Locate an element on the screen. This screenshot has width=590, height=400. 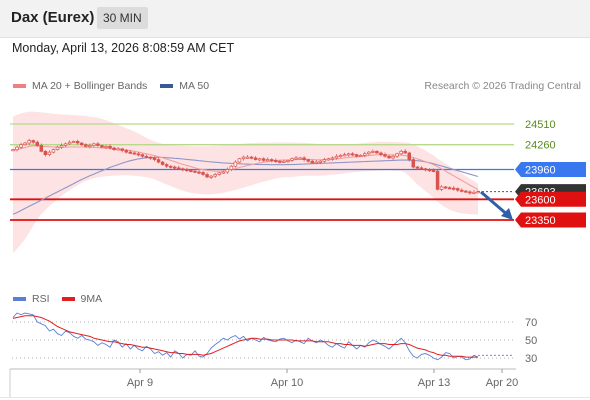
level-tag-24510: 24510 is located at coordinates (540, 125).